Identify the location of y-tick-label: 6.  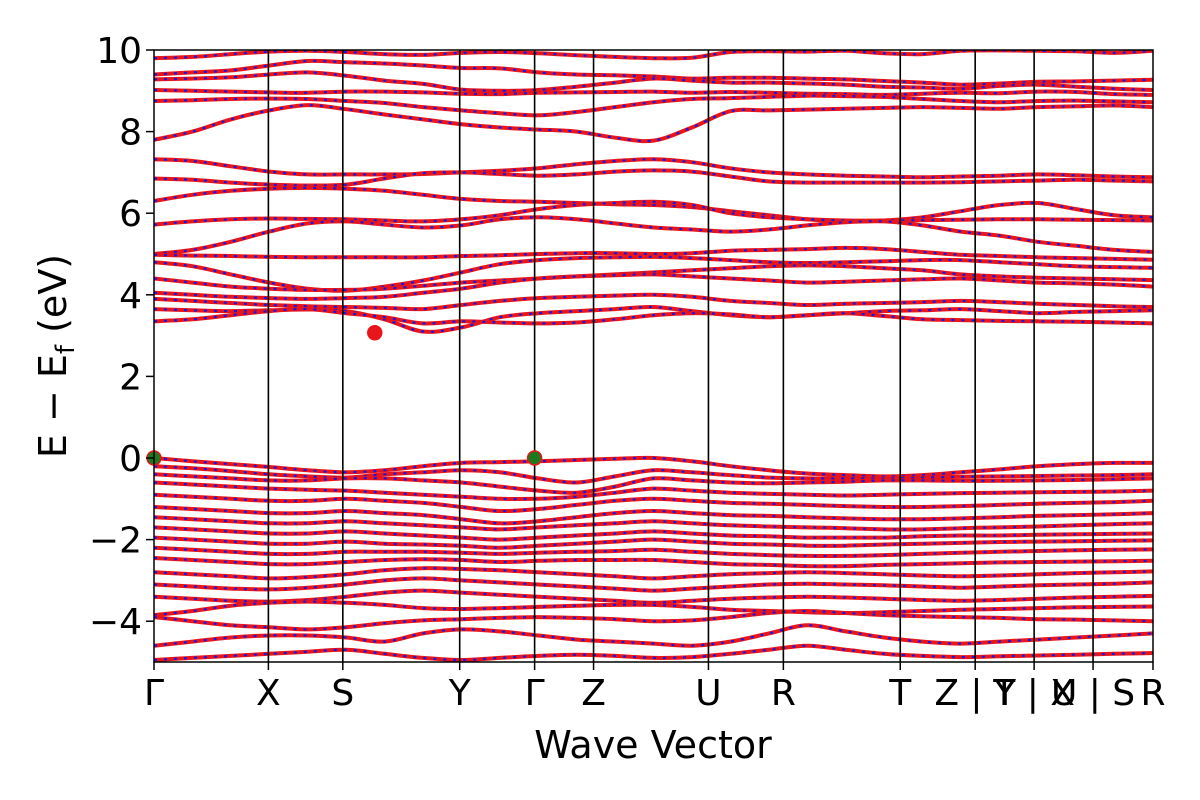
(130, 214).